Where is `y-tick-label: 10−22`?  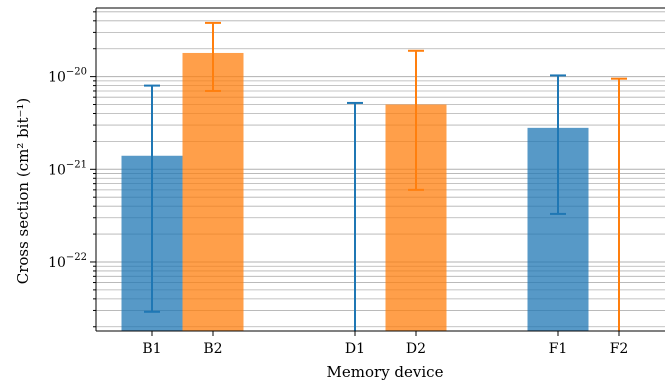 y-tick-label: 10−22 is located at coordinates (67, 261).